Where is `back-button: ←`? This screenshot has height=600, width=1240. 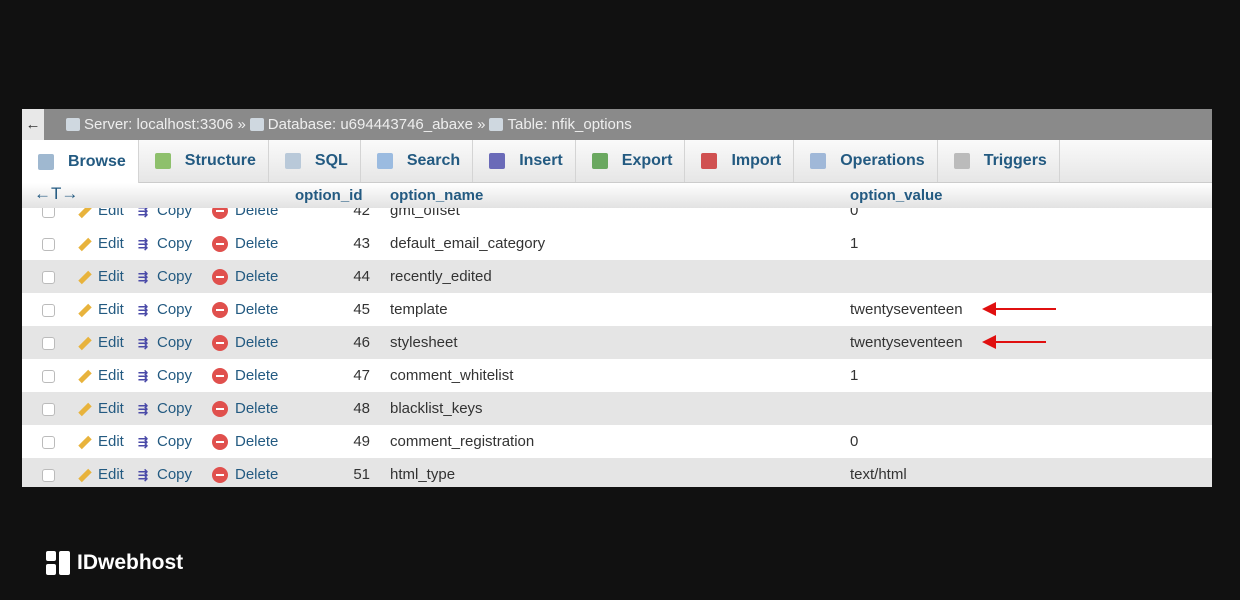
back-button: ← is located at coordinates (33, 124).